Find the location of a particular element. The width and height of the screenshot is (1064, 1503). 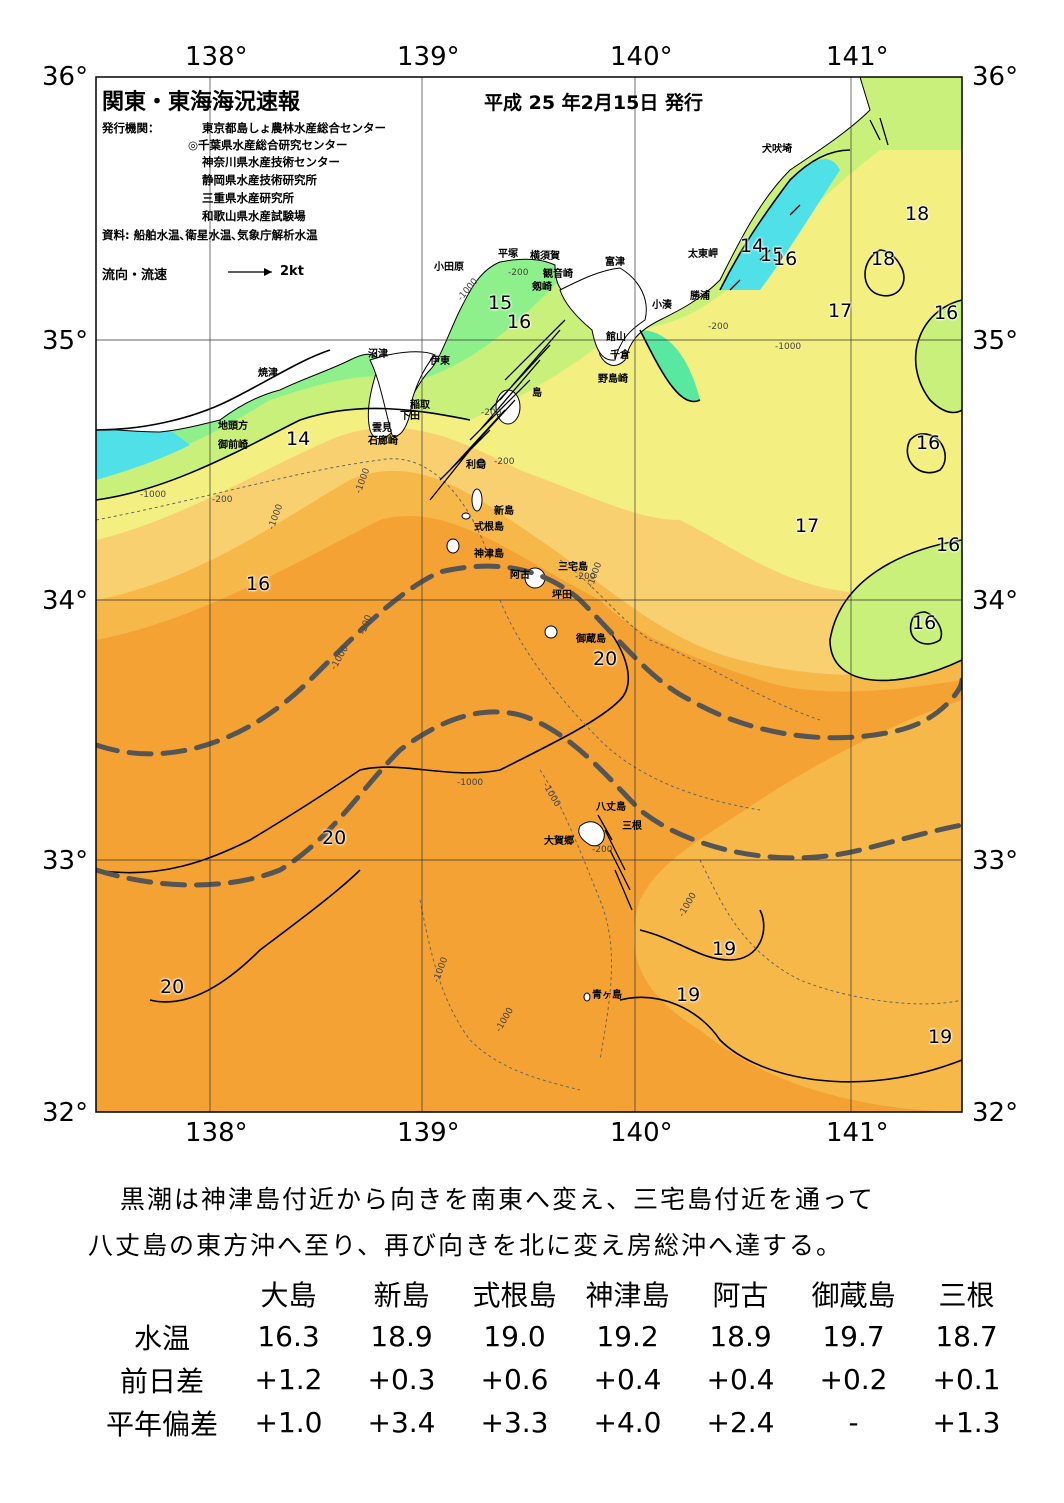

island-niijima is located at coordinates (477, 500).